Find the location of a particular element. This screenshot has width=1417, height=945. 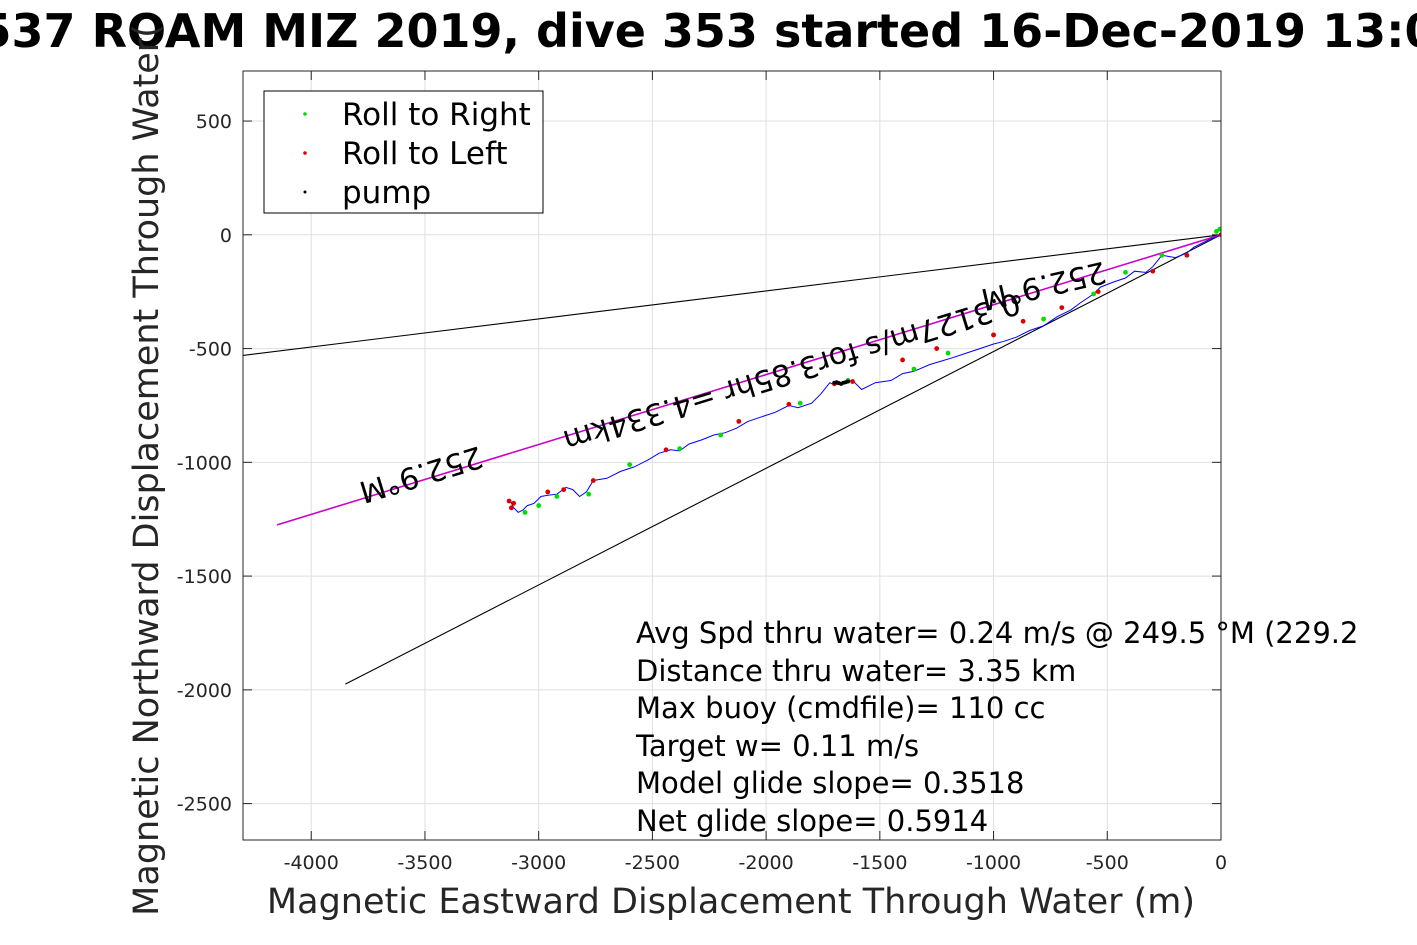

legend: Roll to Right Roll to Left pump is located at coordinates (403, 152).